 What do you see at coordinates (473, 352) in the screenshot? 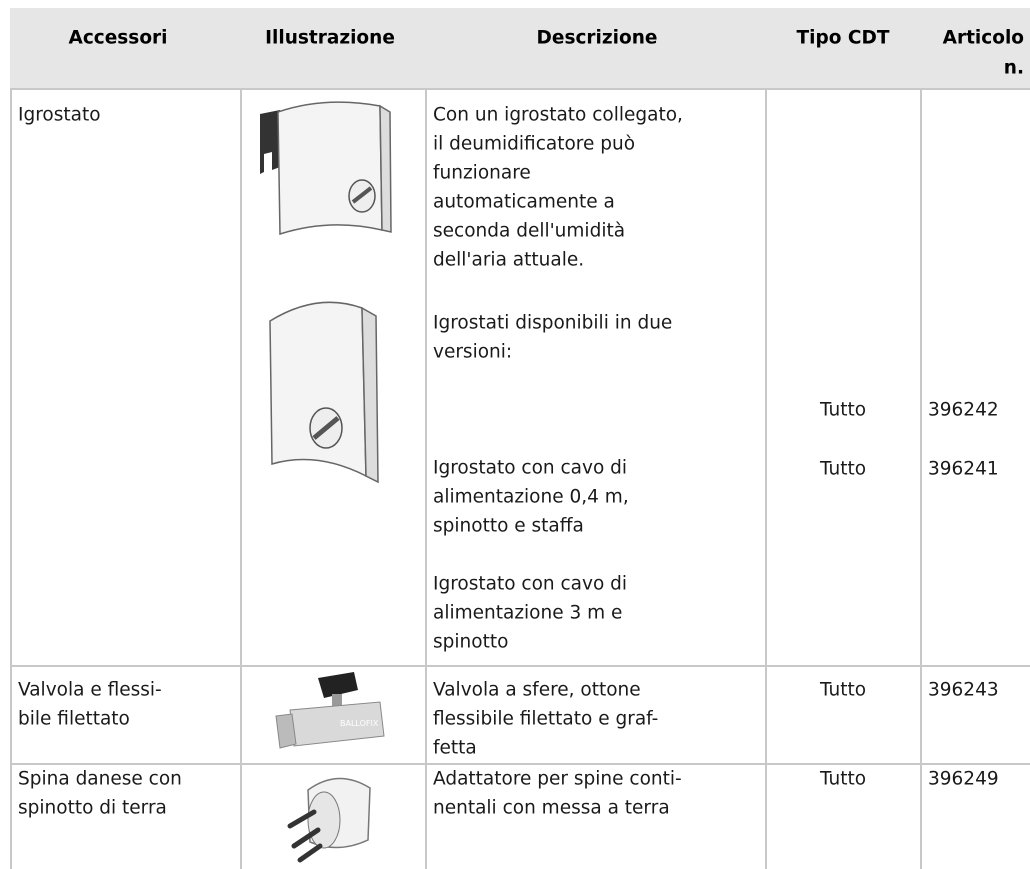
I see `description-line: versioni:` at bounding box center [473, 352].